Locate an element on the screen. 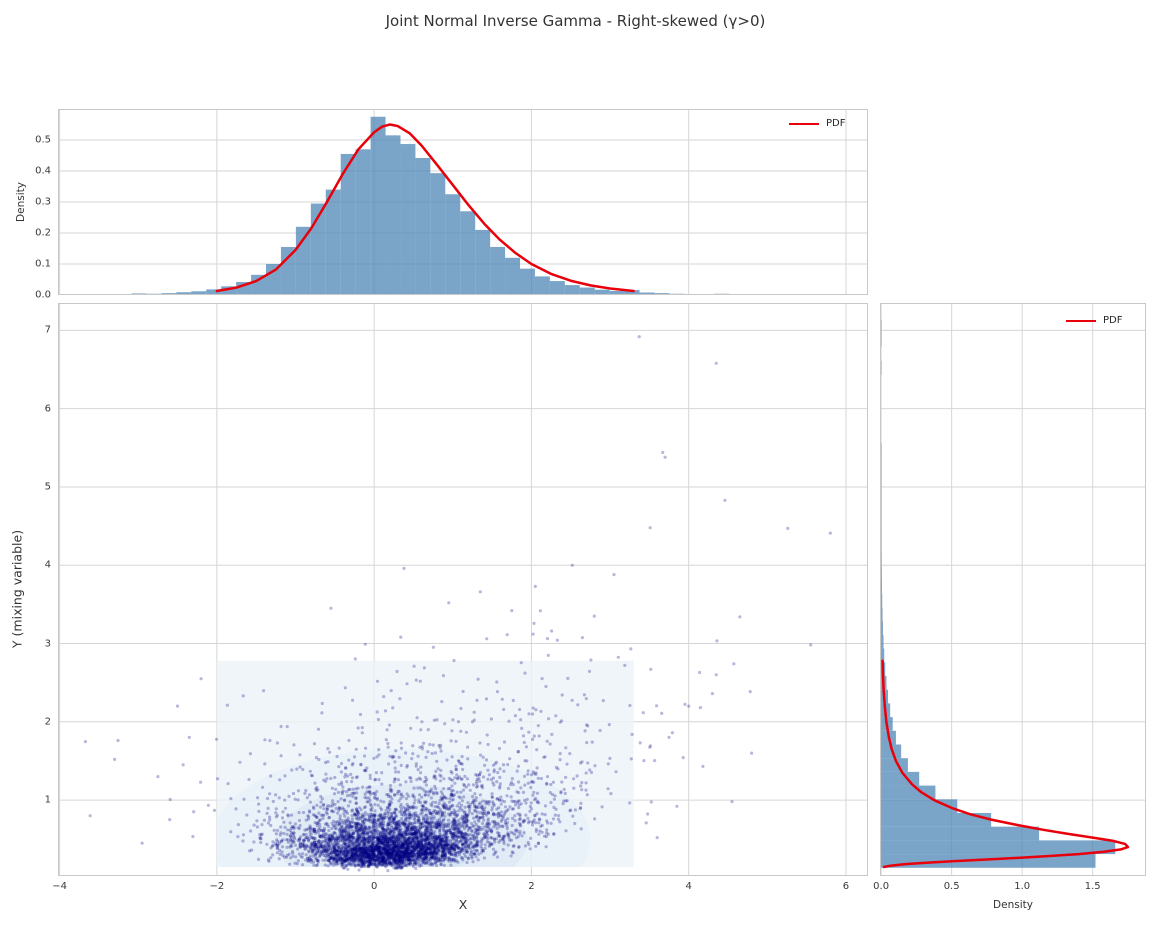 Image resolution: width=1151 pixels, height=932 pixels. tick-label: 0.4 is located at coordinates (43, 171).